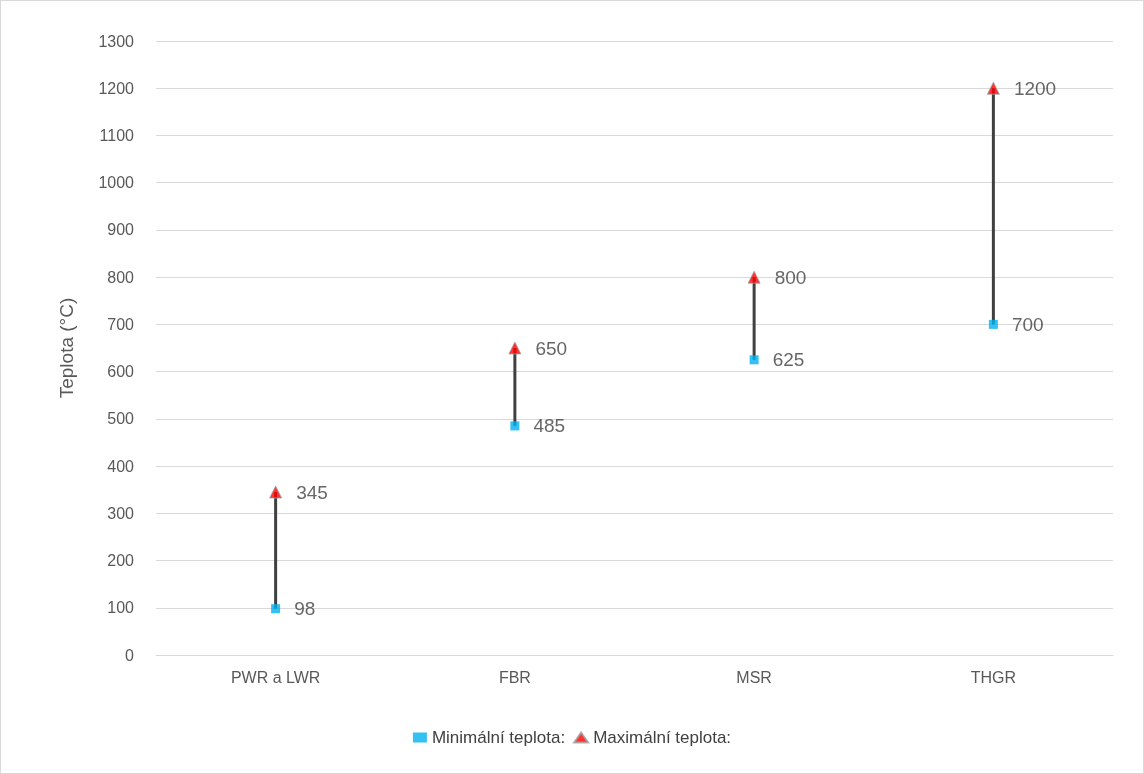  I want to click on data-label: 1200, so click(1035, 88).